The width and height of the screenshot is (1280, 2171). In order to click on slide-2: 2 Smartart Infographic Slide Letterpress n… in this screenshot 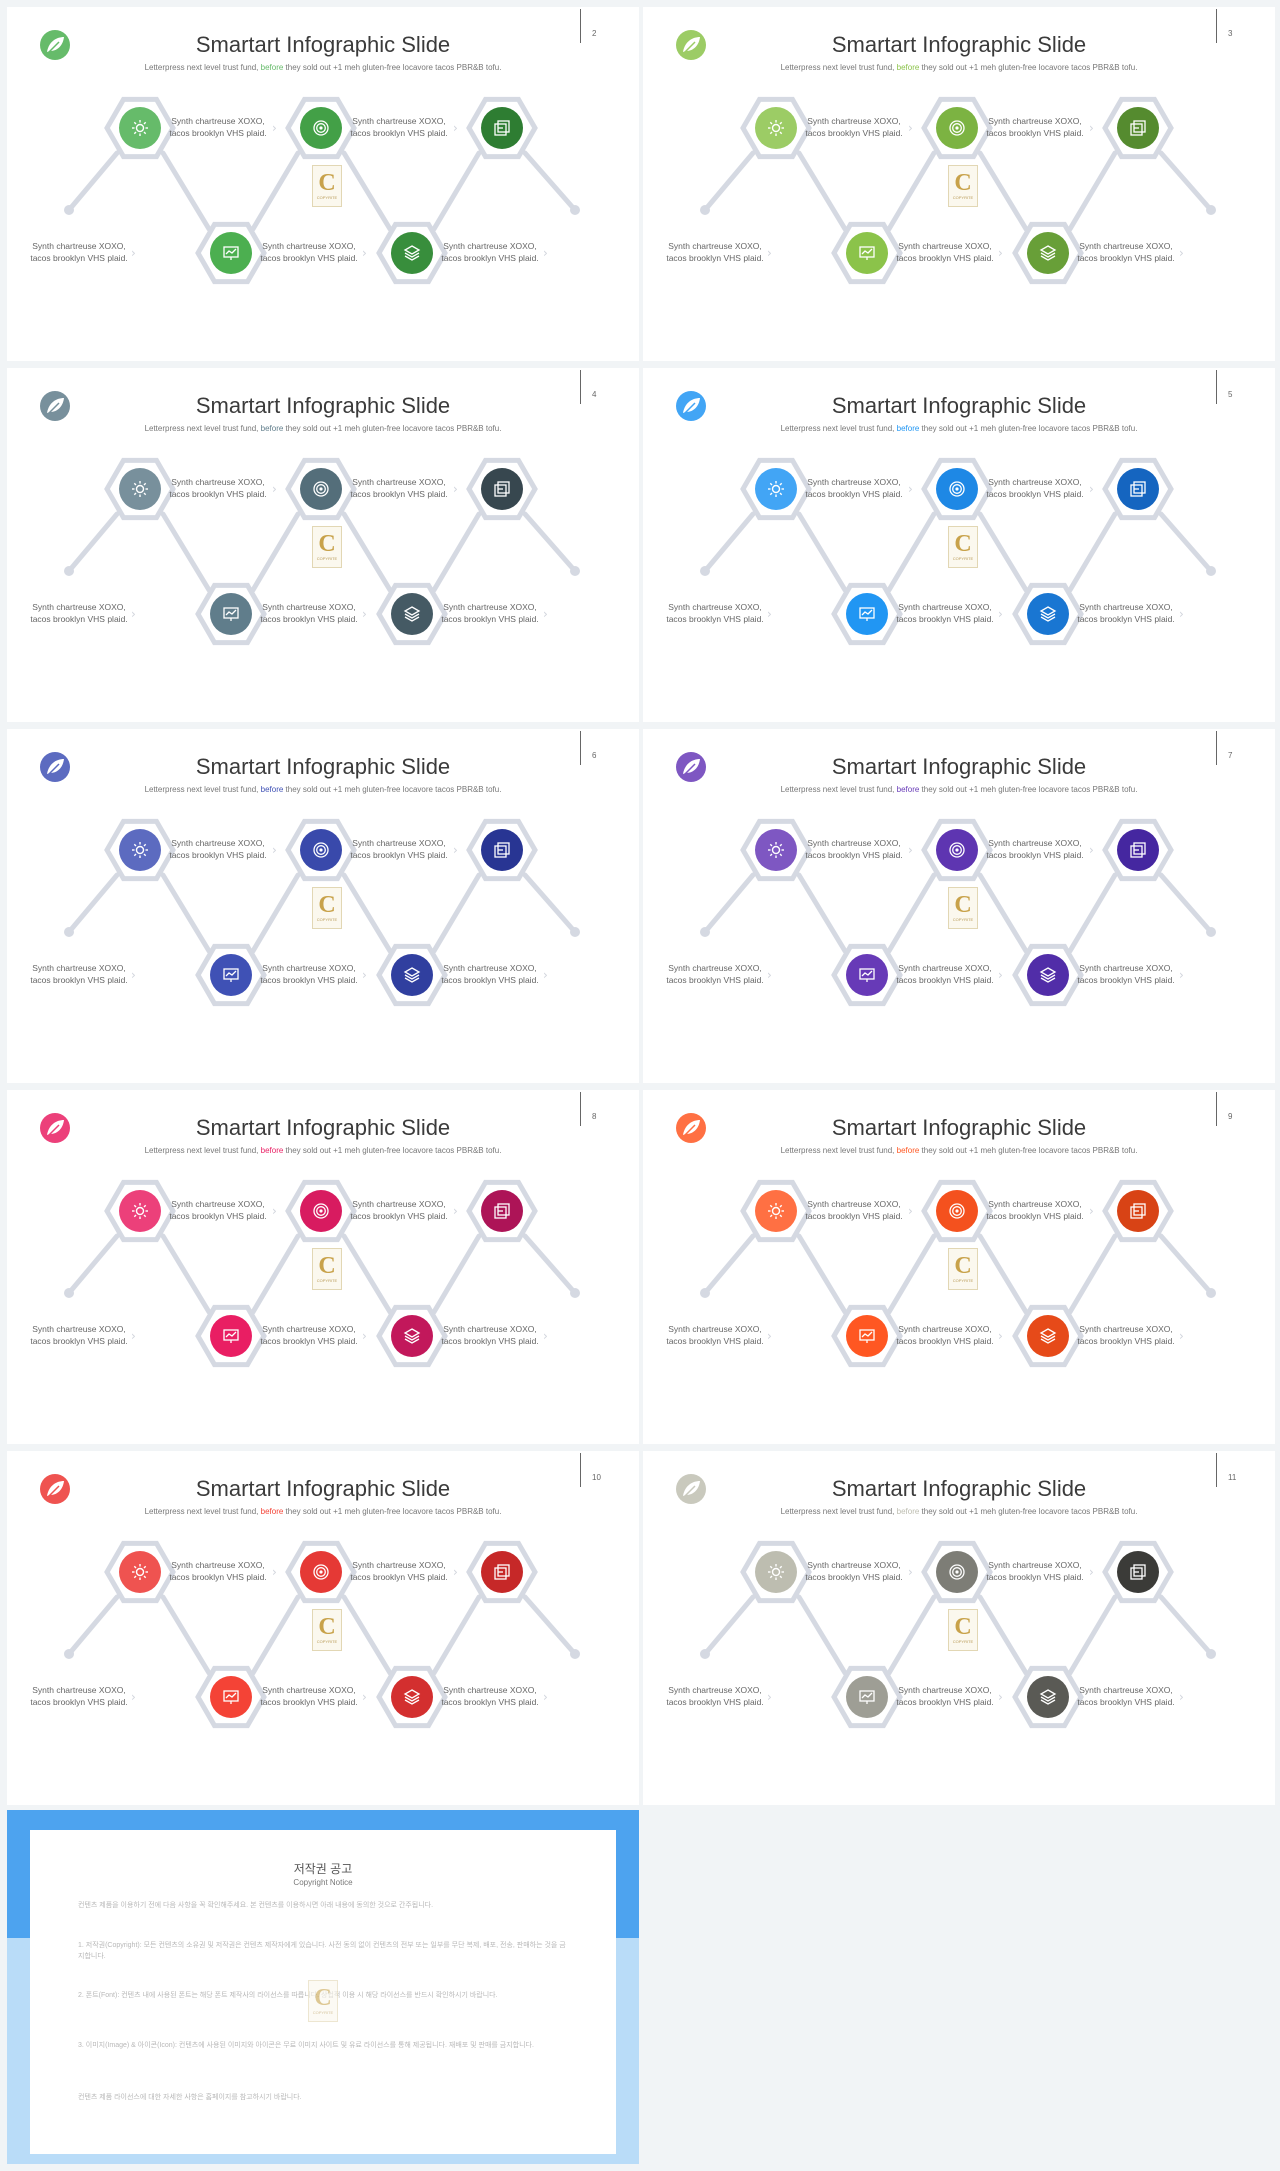, I will do `click(323, 184)`.